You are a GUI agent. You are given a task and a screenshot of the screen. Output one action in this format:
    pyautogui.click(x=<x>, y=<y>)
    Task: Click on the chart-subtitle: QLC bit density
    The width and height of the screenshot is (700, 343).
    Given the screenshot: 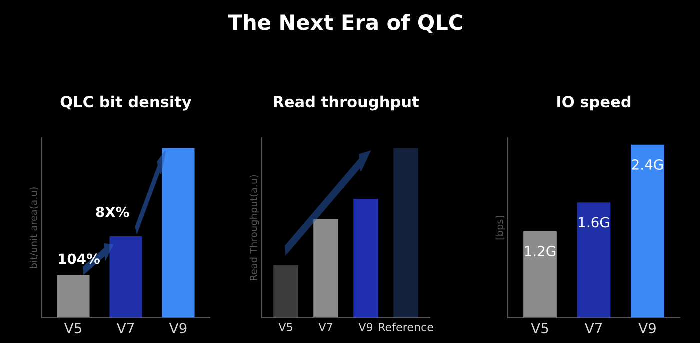 What is the action you would take?
    pyautogui.click(x=126, y=103)
    